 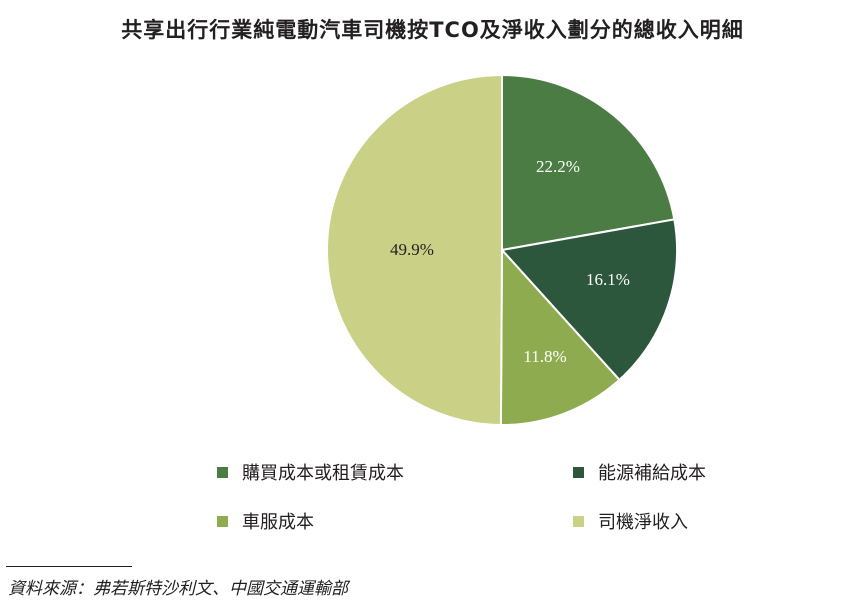 I want to click on pie-slice-label: 11.8%, so click(x=544, y=356).